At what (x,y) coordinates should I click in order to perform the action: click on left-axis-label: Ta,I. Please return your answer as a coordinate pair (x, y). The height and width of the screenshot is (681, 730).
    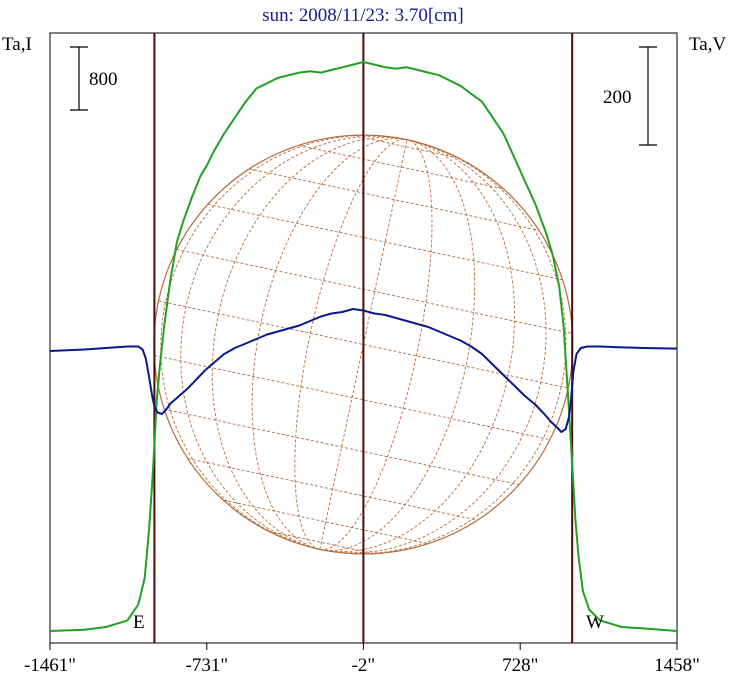
    Looking at the image, I should click on (17, 44).